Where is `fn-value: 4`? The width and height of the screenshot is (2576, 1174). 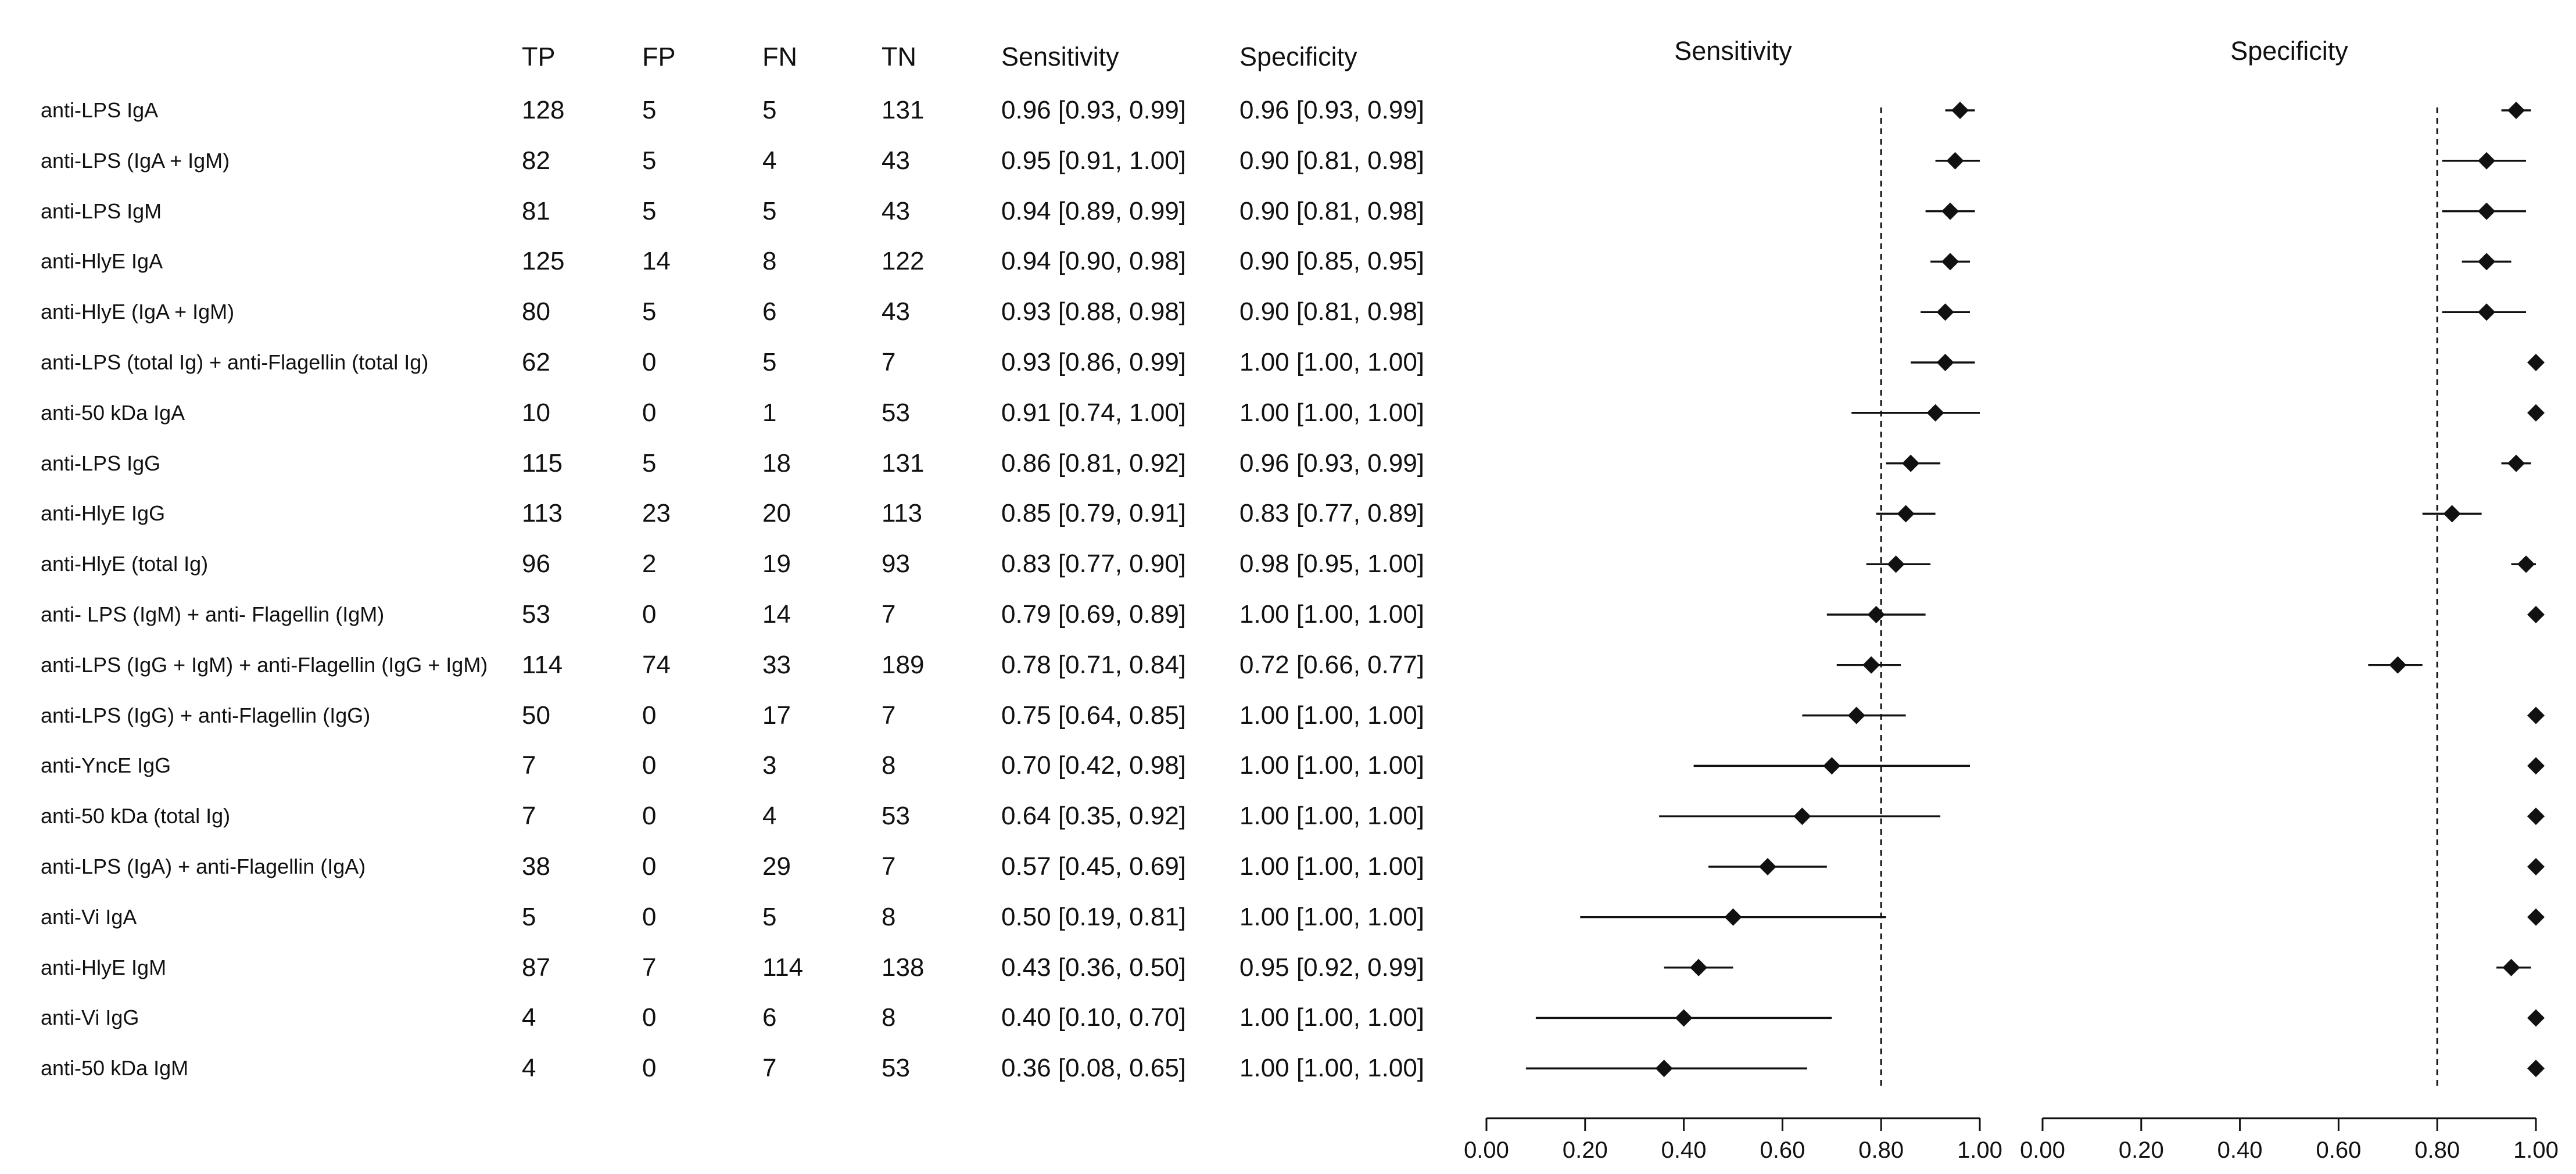 fn-value: 4 is located at coordinates (769, 160).